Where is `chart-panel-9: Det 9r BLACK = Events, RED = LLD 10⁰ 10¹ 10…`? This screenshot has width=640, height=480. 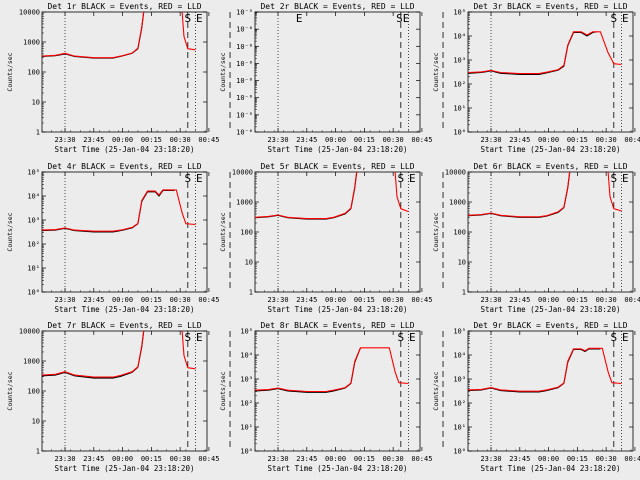
chart-panel-9: Det 9r BLACK = Events, RED = LLD 10⁰ 10¹ 10… is located at coordinates (536, 397).